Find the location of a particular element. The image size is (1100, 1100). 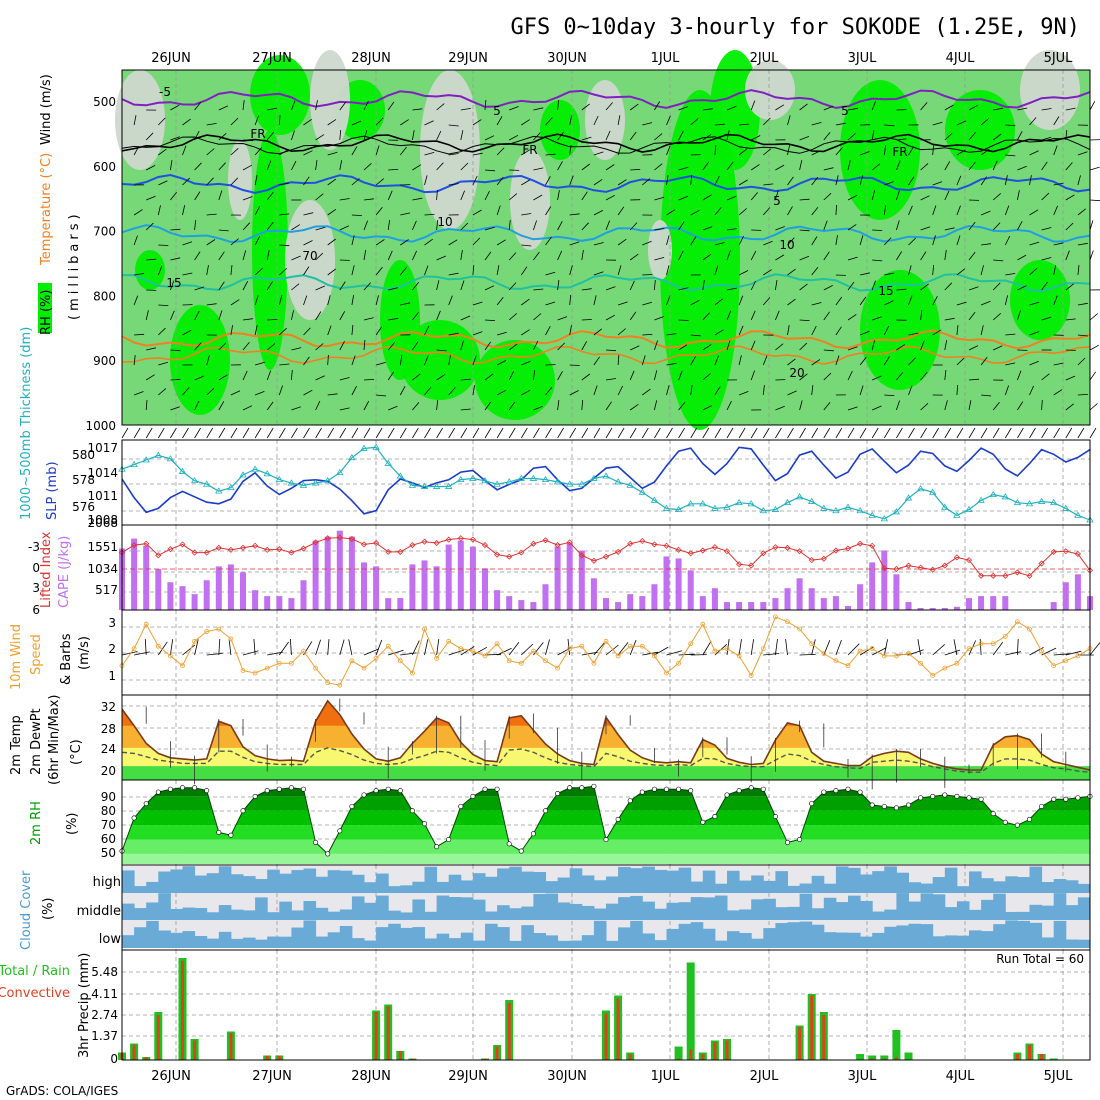

rh2m-tick-label: 50 is located at coordinates (108, 853).